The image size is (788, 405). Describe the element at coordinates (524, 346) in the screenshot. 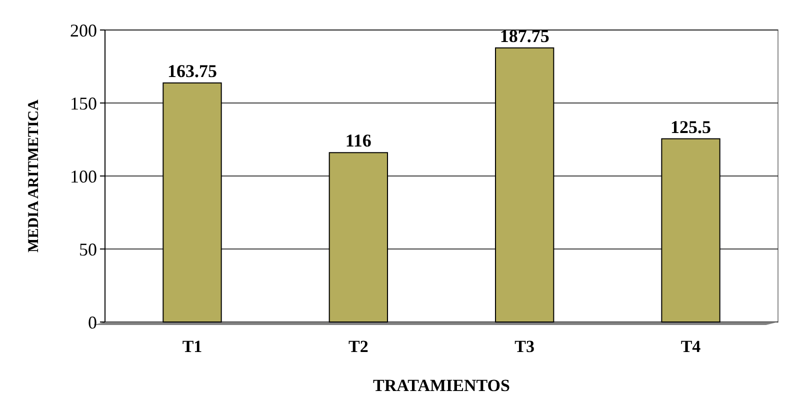

I see `x-tick-label: T3` at that location.